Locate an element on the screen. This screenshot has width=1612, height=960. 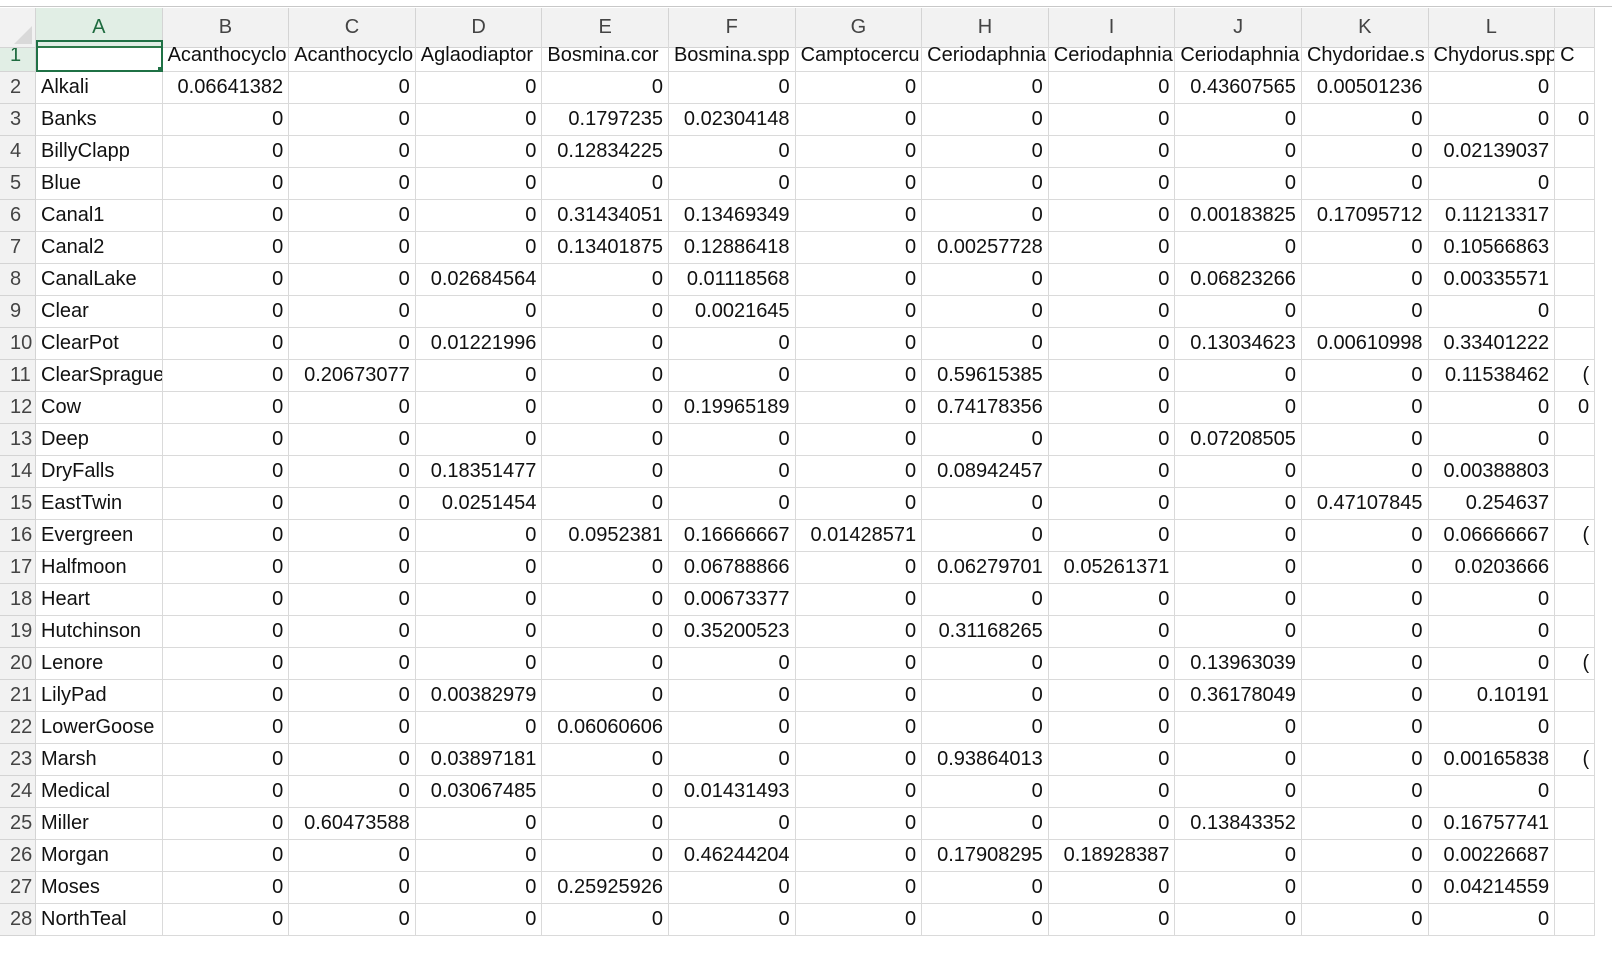
data-cell: 0.02304148 is located at coordinates (732, 120).